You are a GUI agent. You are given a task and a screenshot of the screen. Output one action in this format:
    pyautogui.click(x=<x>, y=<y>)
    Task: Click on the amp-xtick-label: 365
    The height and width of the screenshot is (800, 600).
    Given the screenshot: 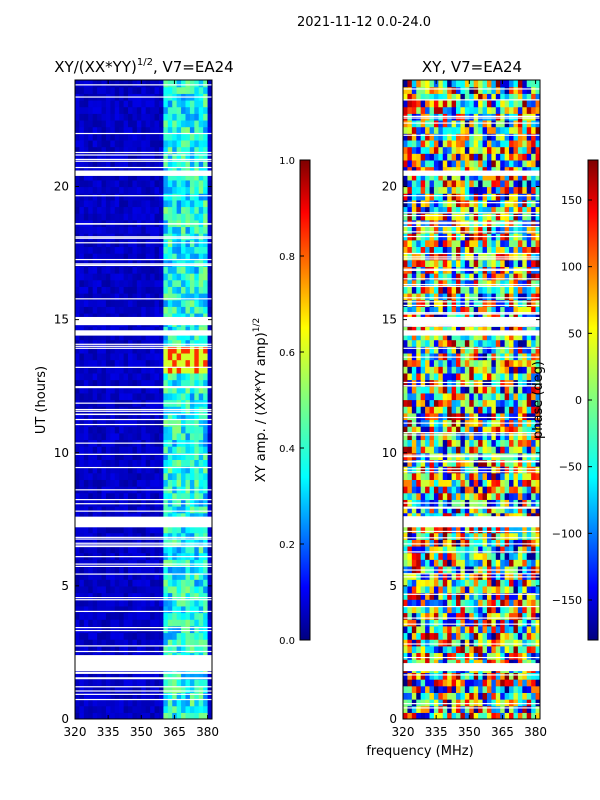 What is the action you would take?
    pyautogui.click(x=174, y=732)
    